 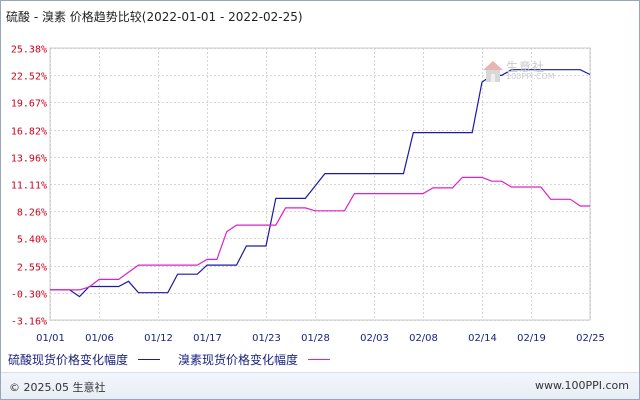 What do you see at coordinates (238, 359) in the screenshot?
I see `legend-label: 溴素现货价格变化幅度` at bounding box center [238, 359].